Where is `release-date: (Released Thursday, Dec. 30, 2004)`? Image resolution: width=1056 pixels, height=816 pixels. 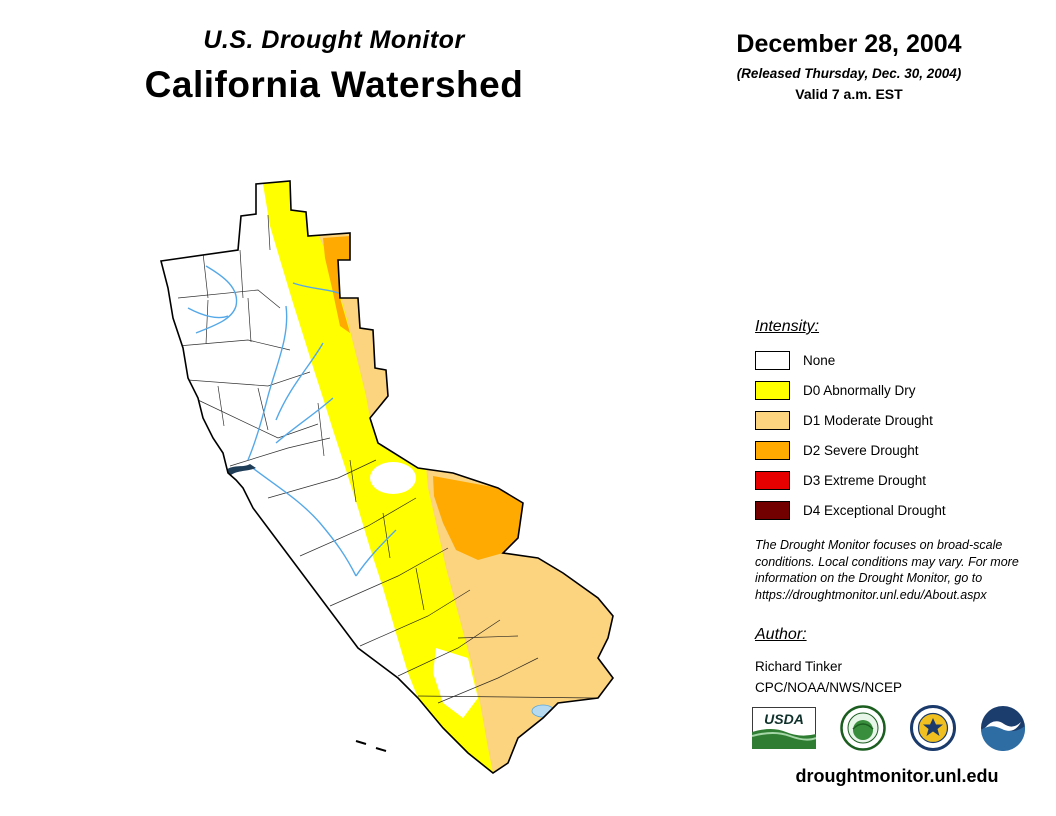 release-date: (Released Thursday, Dec. 30, 2004) is located at coordinates (849, 73).